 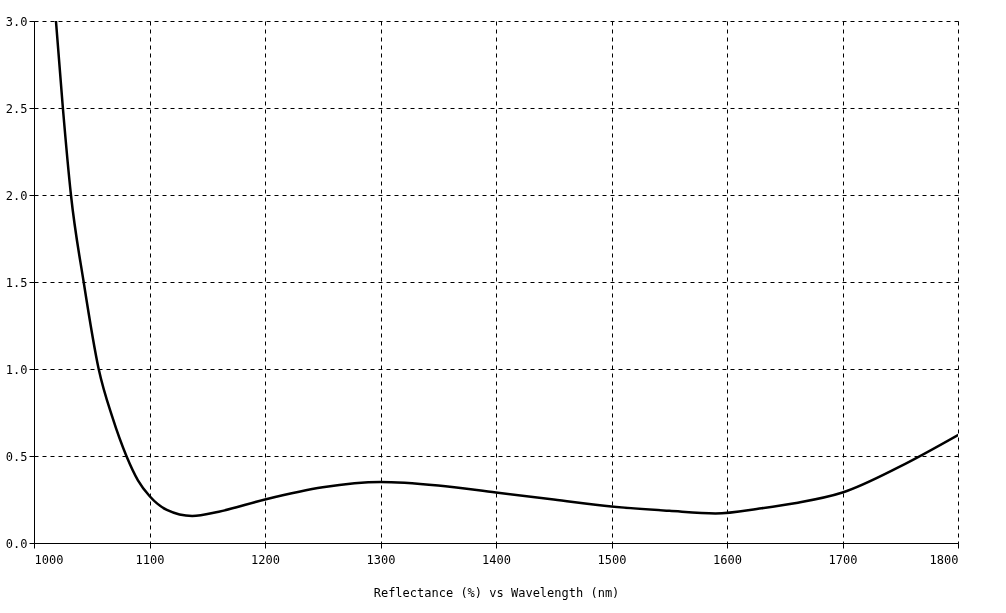 I want to click on x-tick-label: 1200, so click(x=265, y=559).